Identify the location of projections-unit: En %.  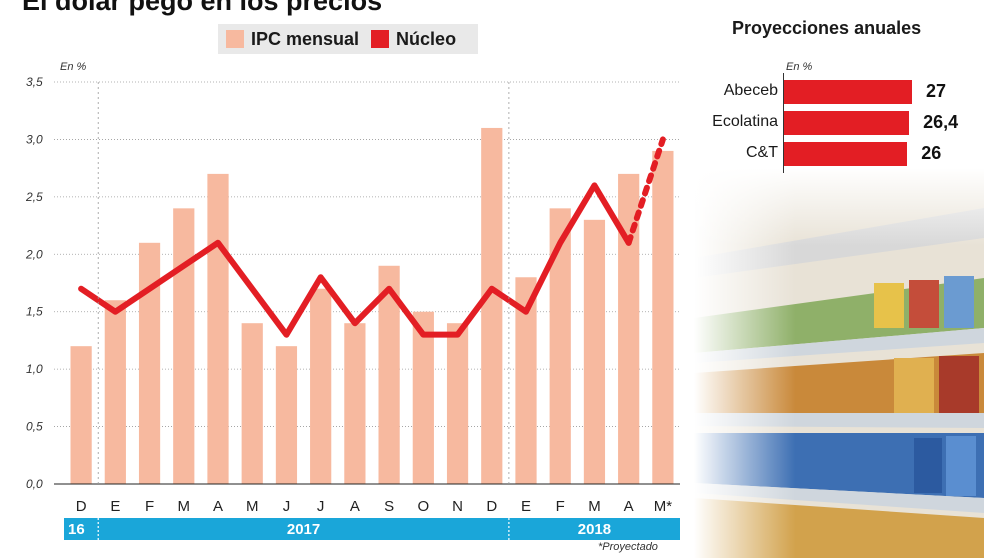
(799, 67).